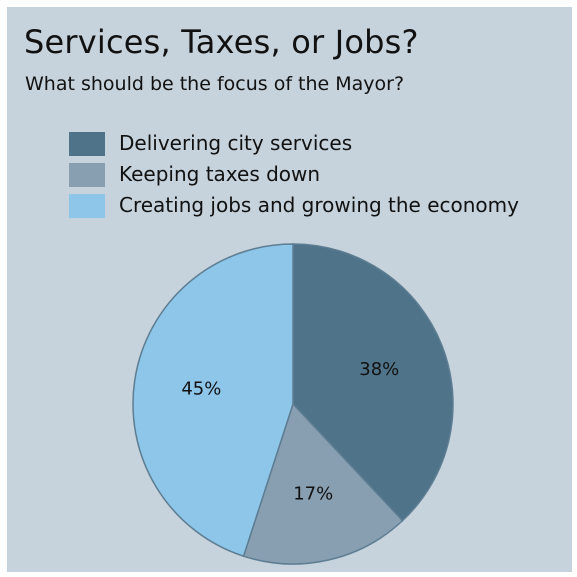 The height and width of the screenshot is (577, 577). I want to click on chart-subtitle: What should be the focus of the Mayor?, so click(215, 84).